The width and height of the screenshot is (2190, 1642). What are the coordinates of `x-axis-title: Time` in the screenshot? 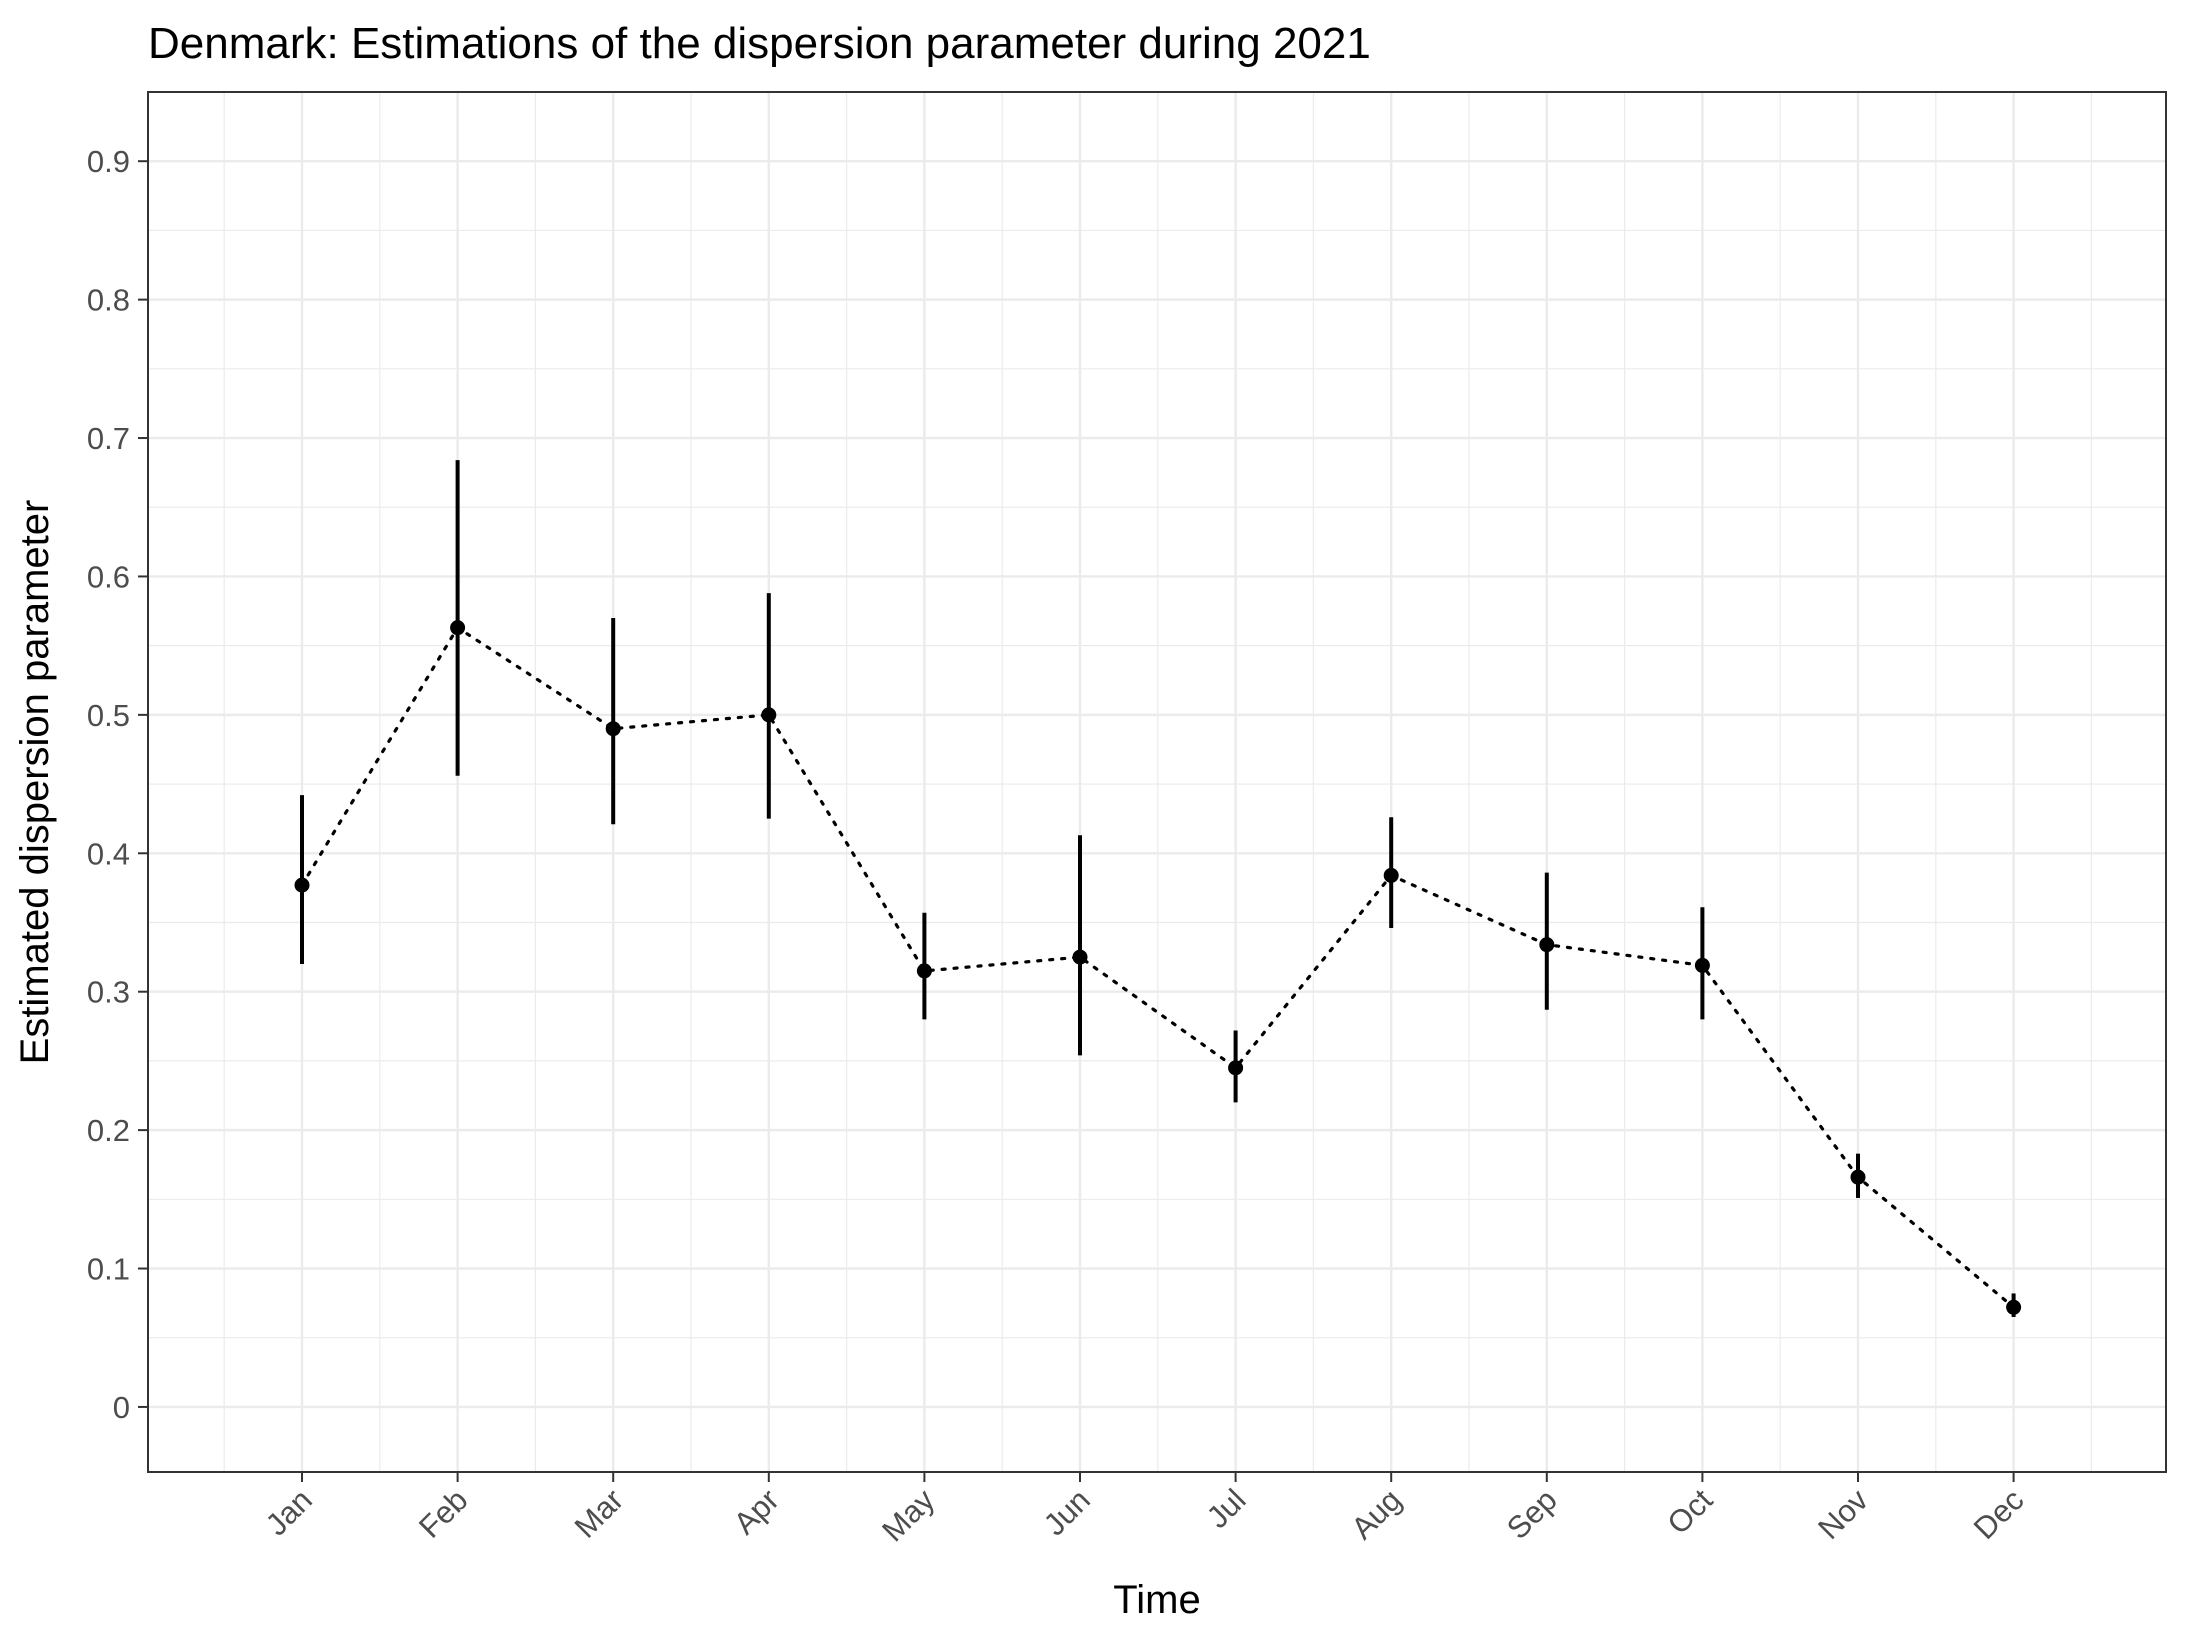 It's located at (1156, 1600).